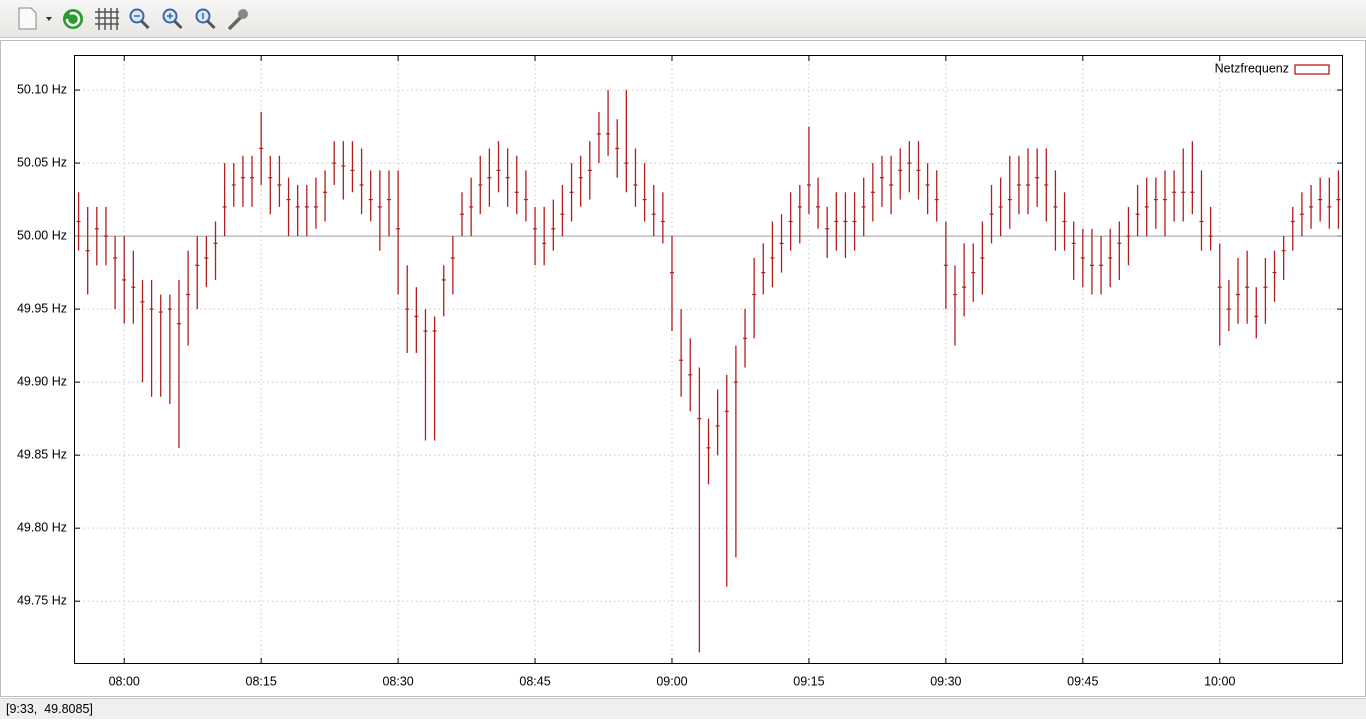 The image size is (1366, 720). What do you see at coordinates (73, 19) in the screenshot?
I see `refresh-button` at bounding box center [73, 19].